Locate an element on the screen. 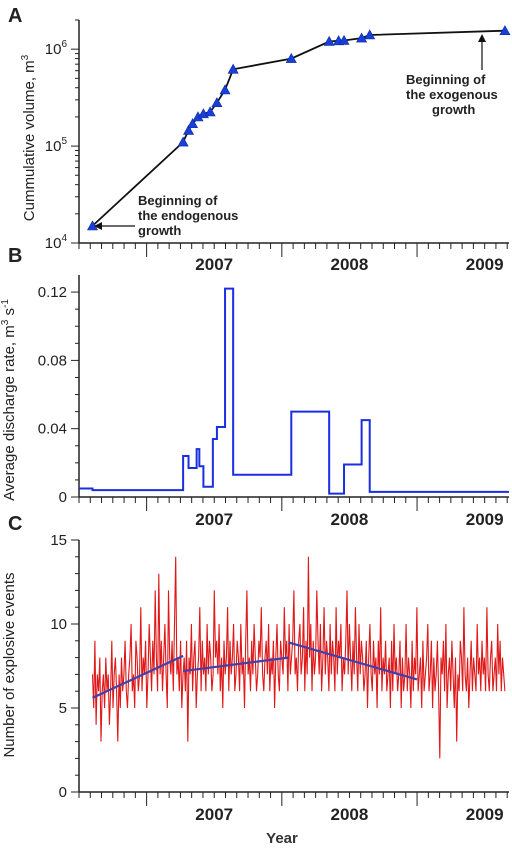  panel-c-y-tick-label: 5 is located at coordinates (63, 708).